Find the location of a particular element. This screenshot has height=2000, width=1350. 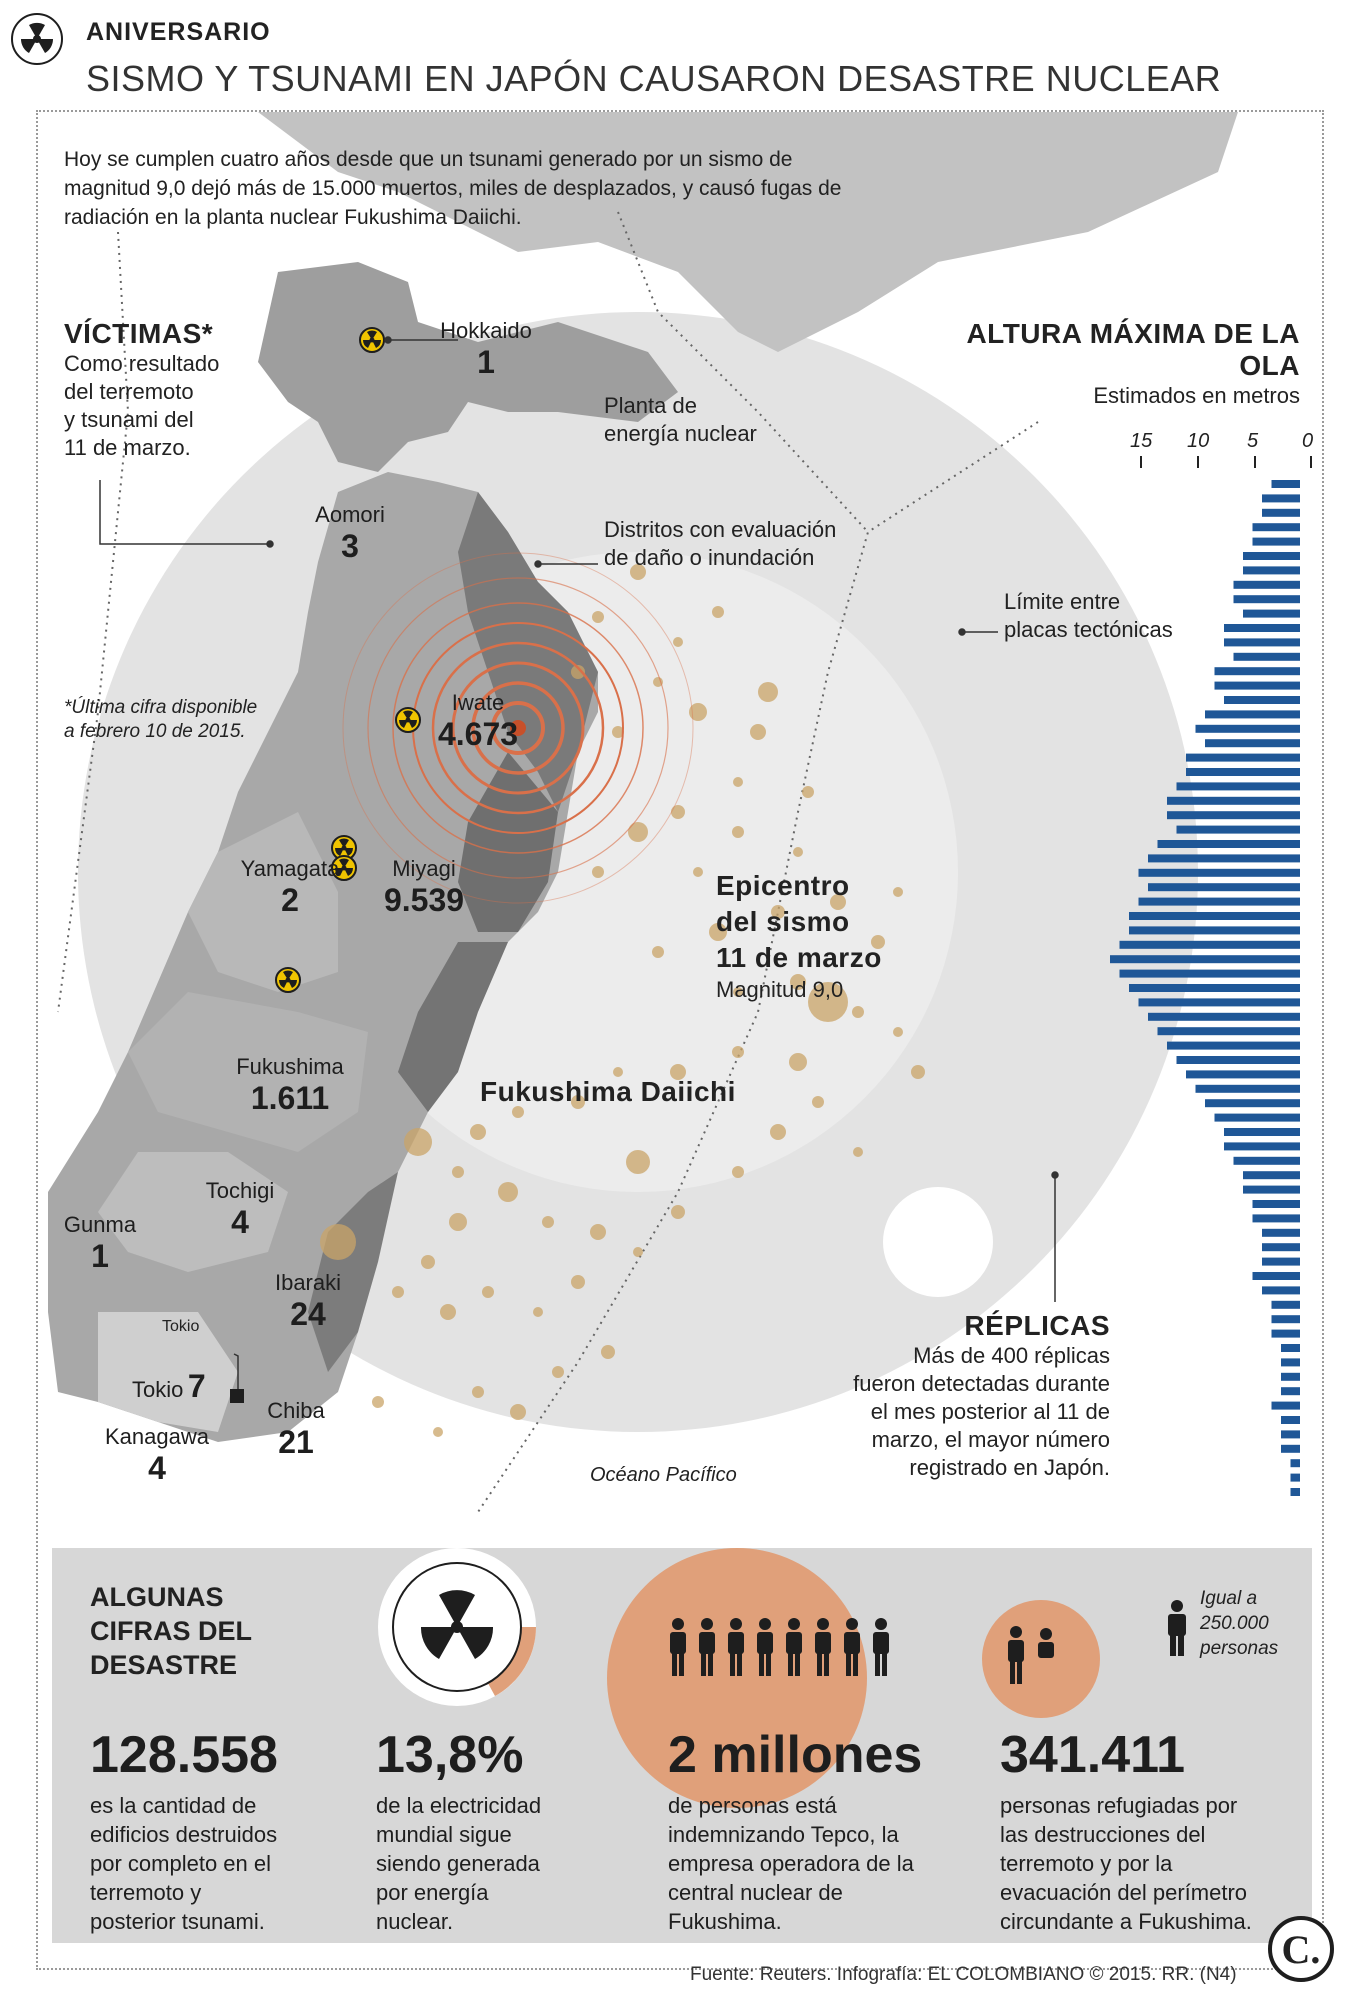

radiation-logo-icon is located at coordinates (37, 39).